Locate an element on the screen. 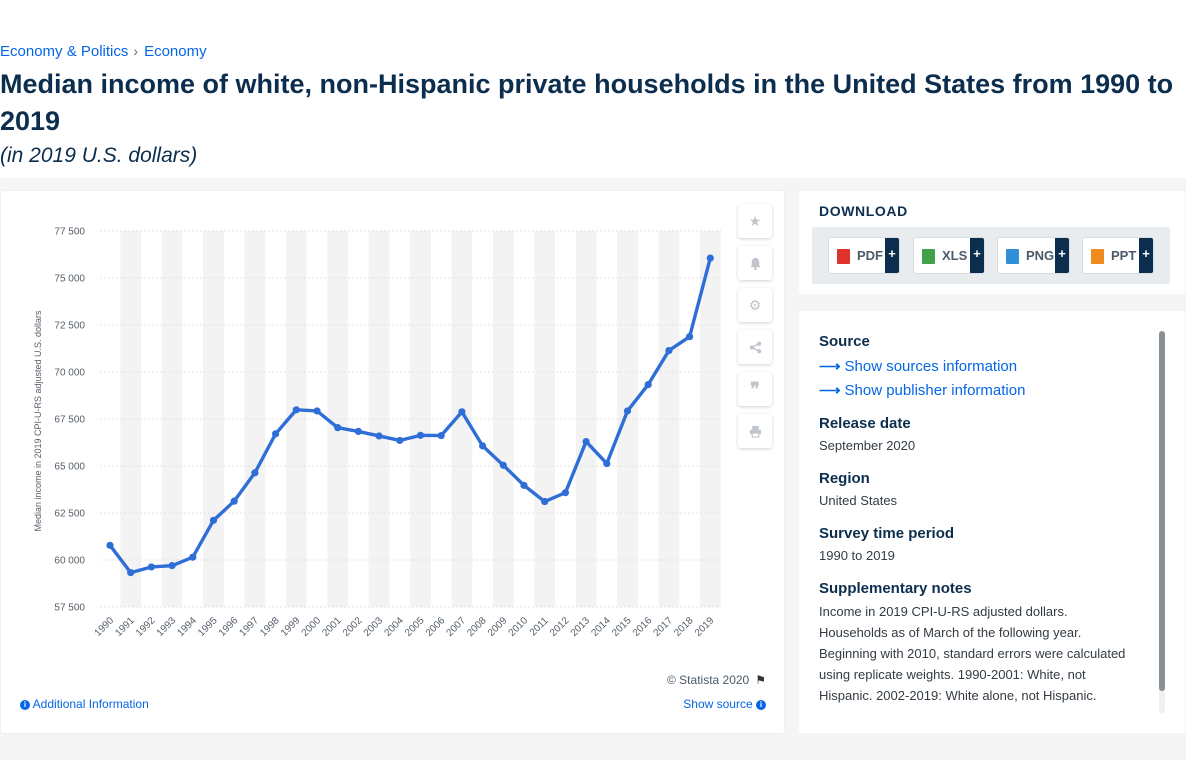 This screenshot has height=760, width=1186. flag-icon: ⚑ is located at coordinates (760, 680).